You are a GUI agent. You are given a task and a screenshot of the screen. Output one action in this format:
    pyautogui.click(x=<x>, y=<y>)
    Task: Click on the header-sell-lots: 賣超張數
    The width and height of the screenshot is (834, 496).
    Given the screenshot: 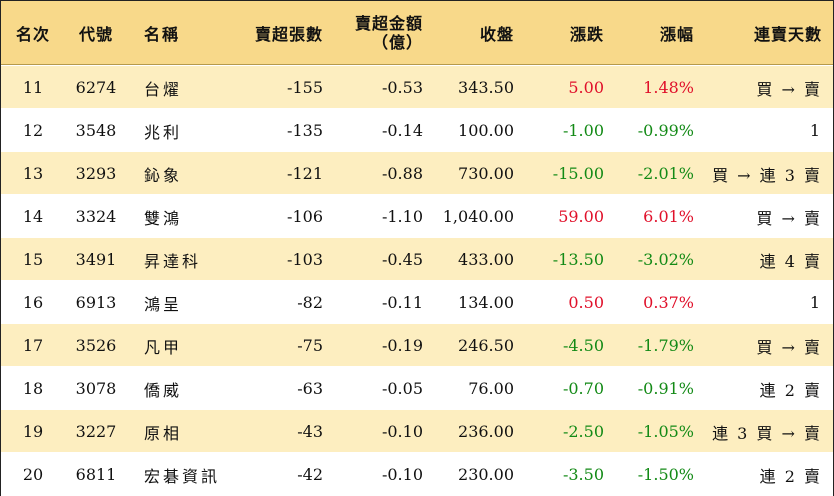 What is the action you would take?
    pyautogui.click(x=288, y=34)
    